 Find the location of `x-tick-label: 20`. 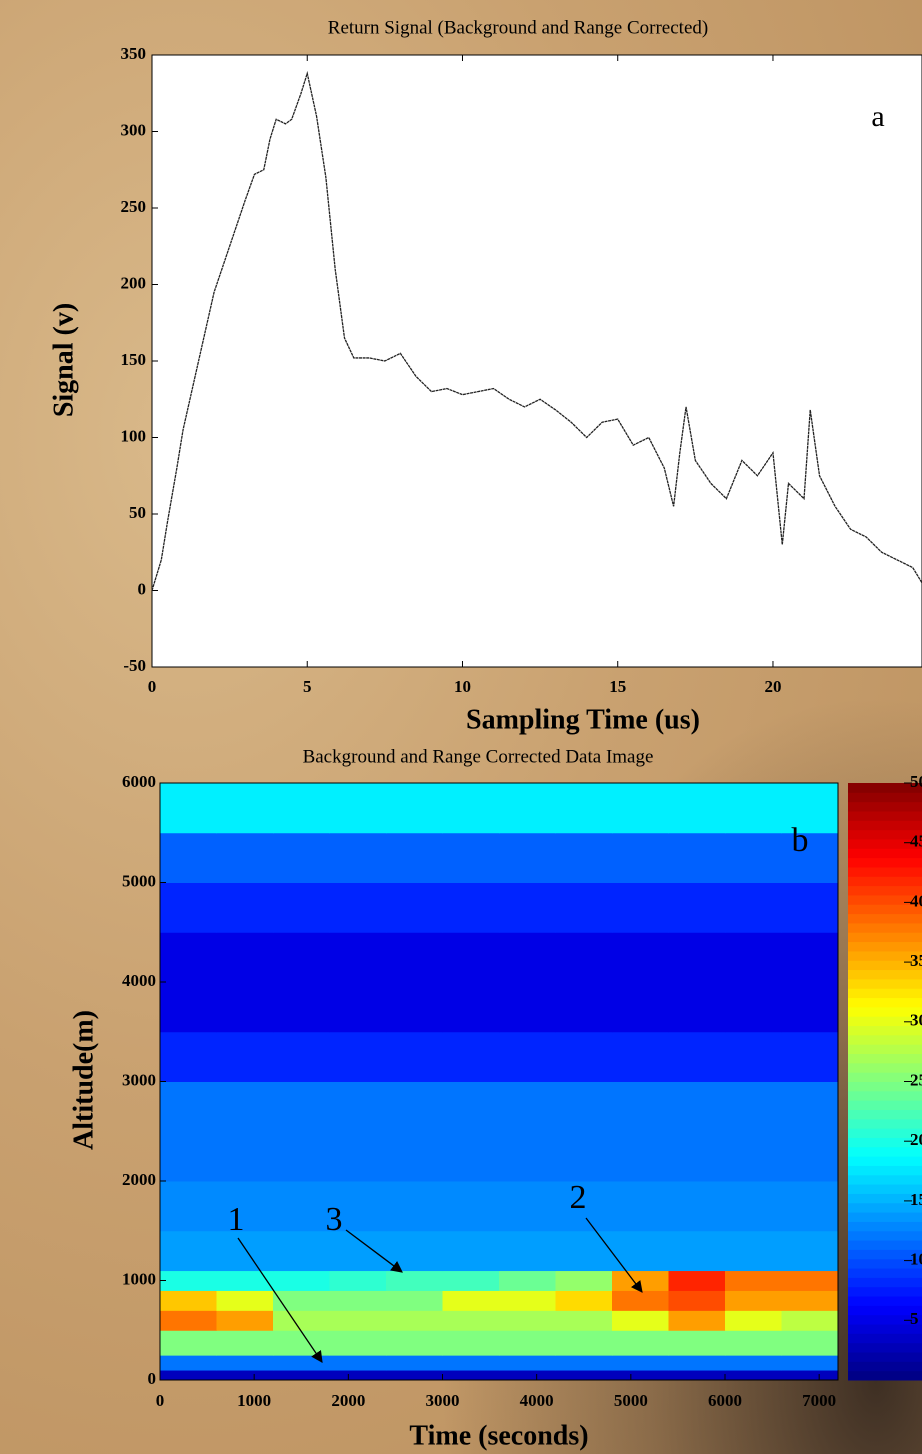

x-tick-label: 20 is located at coordinates (772, 686).